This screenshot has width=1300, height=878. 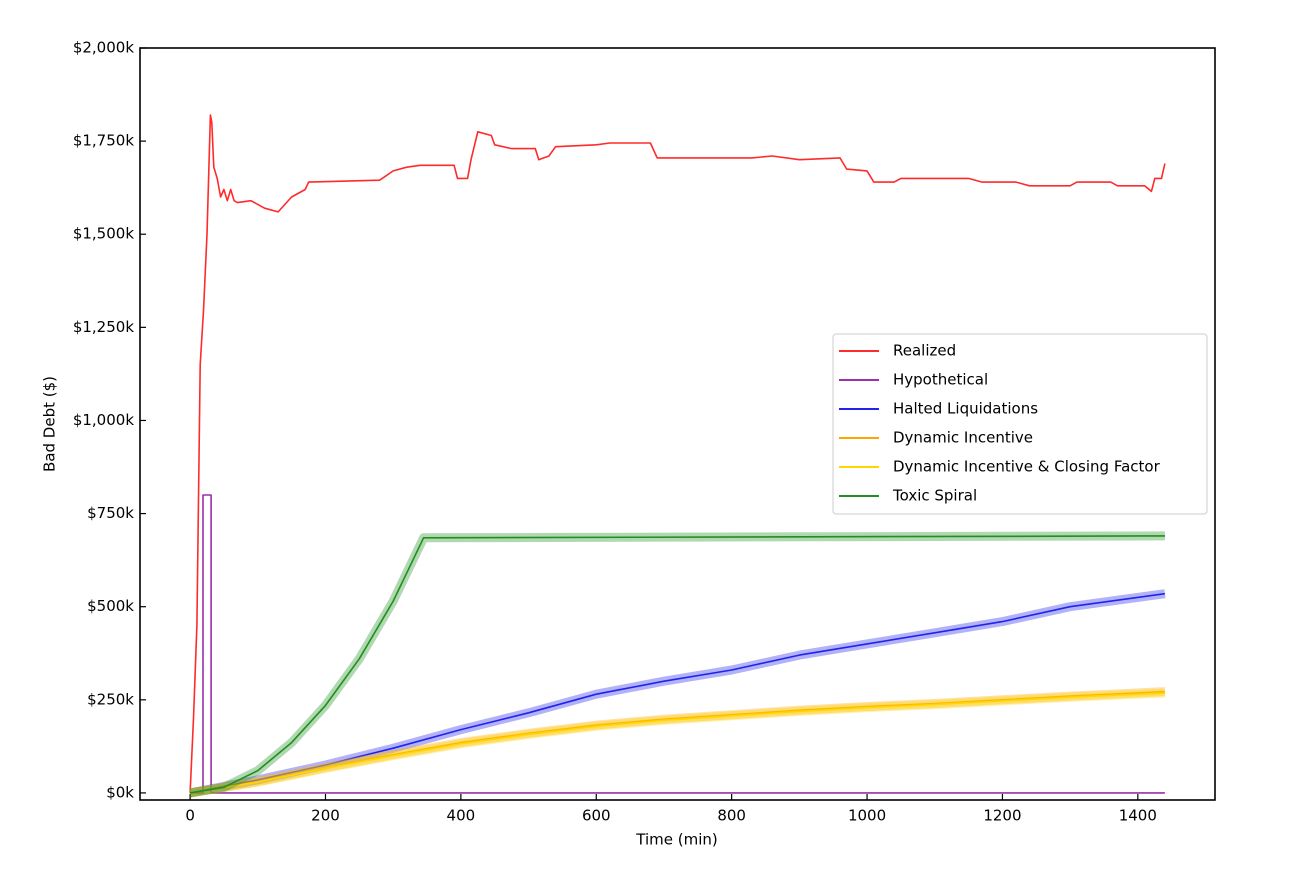 I want to click on y-tick-label: $250k, so click(x=110, y=699).